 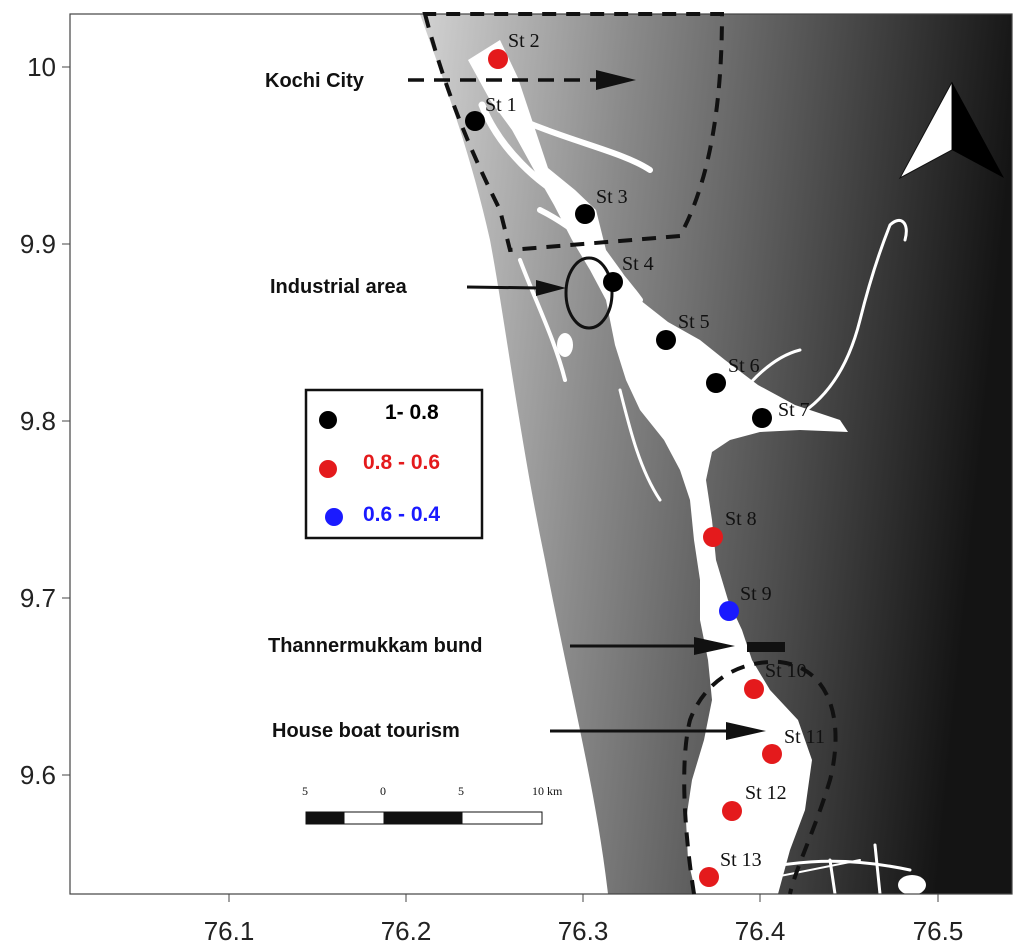 What do you see at coordinates (38, 598) in the screenshot?
I see `y-tick-label: 9.7` at bounding box center [38, 598].